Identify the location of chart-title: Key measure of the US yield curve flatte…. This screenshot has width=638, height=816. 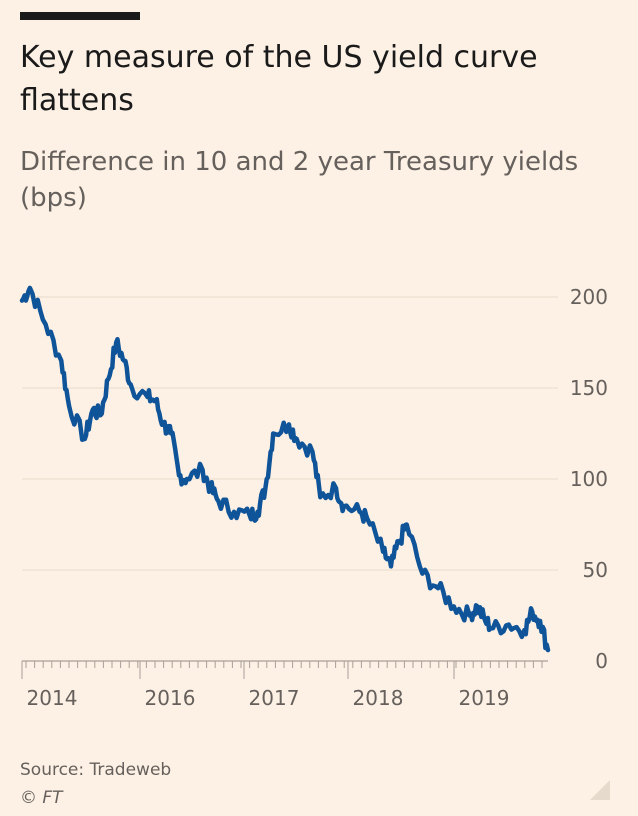
(279, 79).